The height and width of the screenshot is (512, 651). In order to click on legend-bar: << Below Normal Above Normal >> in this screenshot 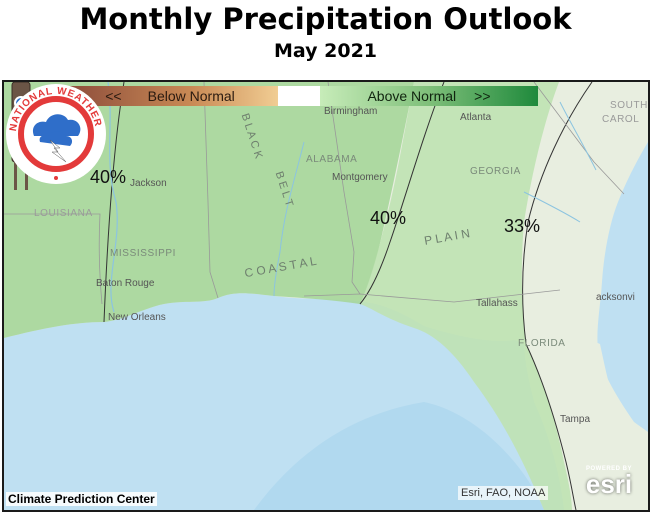, I will do `click(300, 96)`.